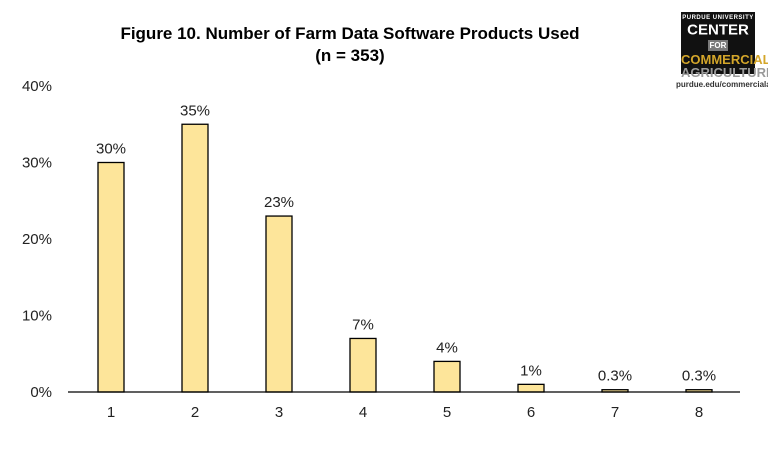 This screenshot has width=768, height=459. What do you see at coordinates (195, 110) in the screenshot?
I see `data-label: 35%` at bounding box center [195, 110].